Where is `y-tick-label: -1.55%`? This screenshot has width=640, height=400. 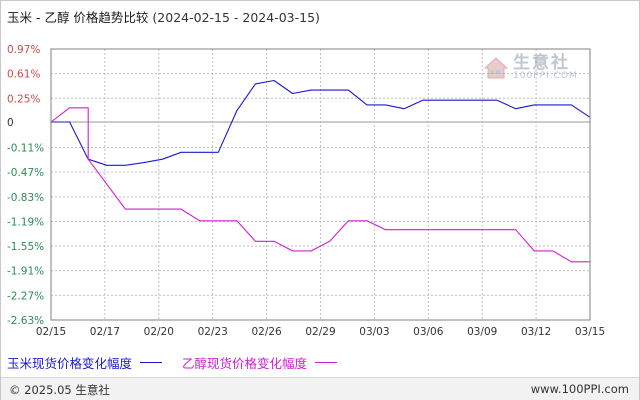
y-tick-label: -1.55% is located at coordinates (25, 247).